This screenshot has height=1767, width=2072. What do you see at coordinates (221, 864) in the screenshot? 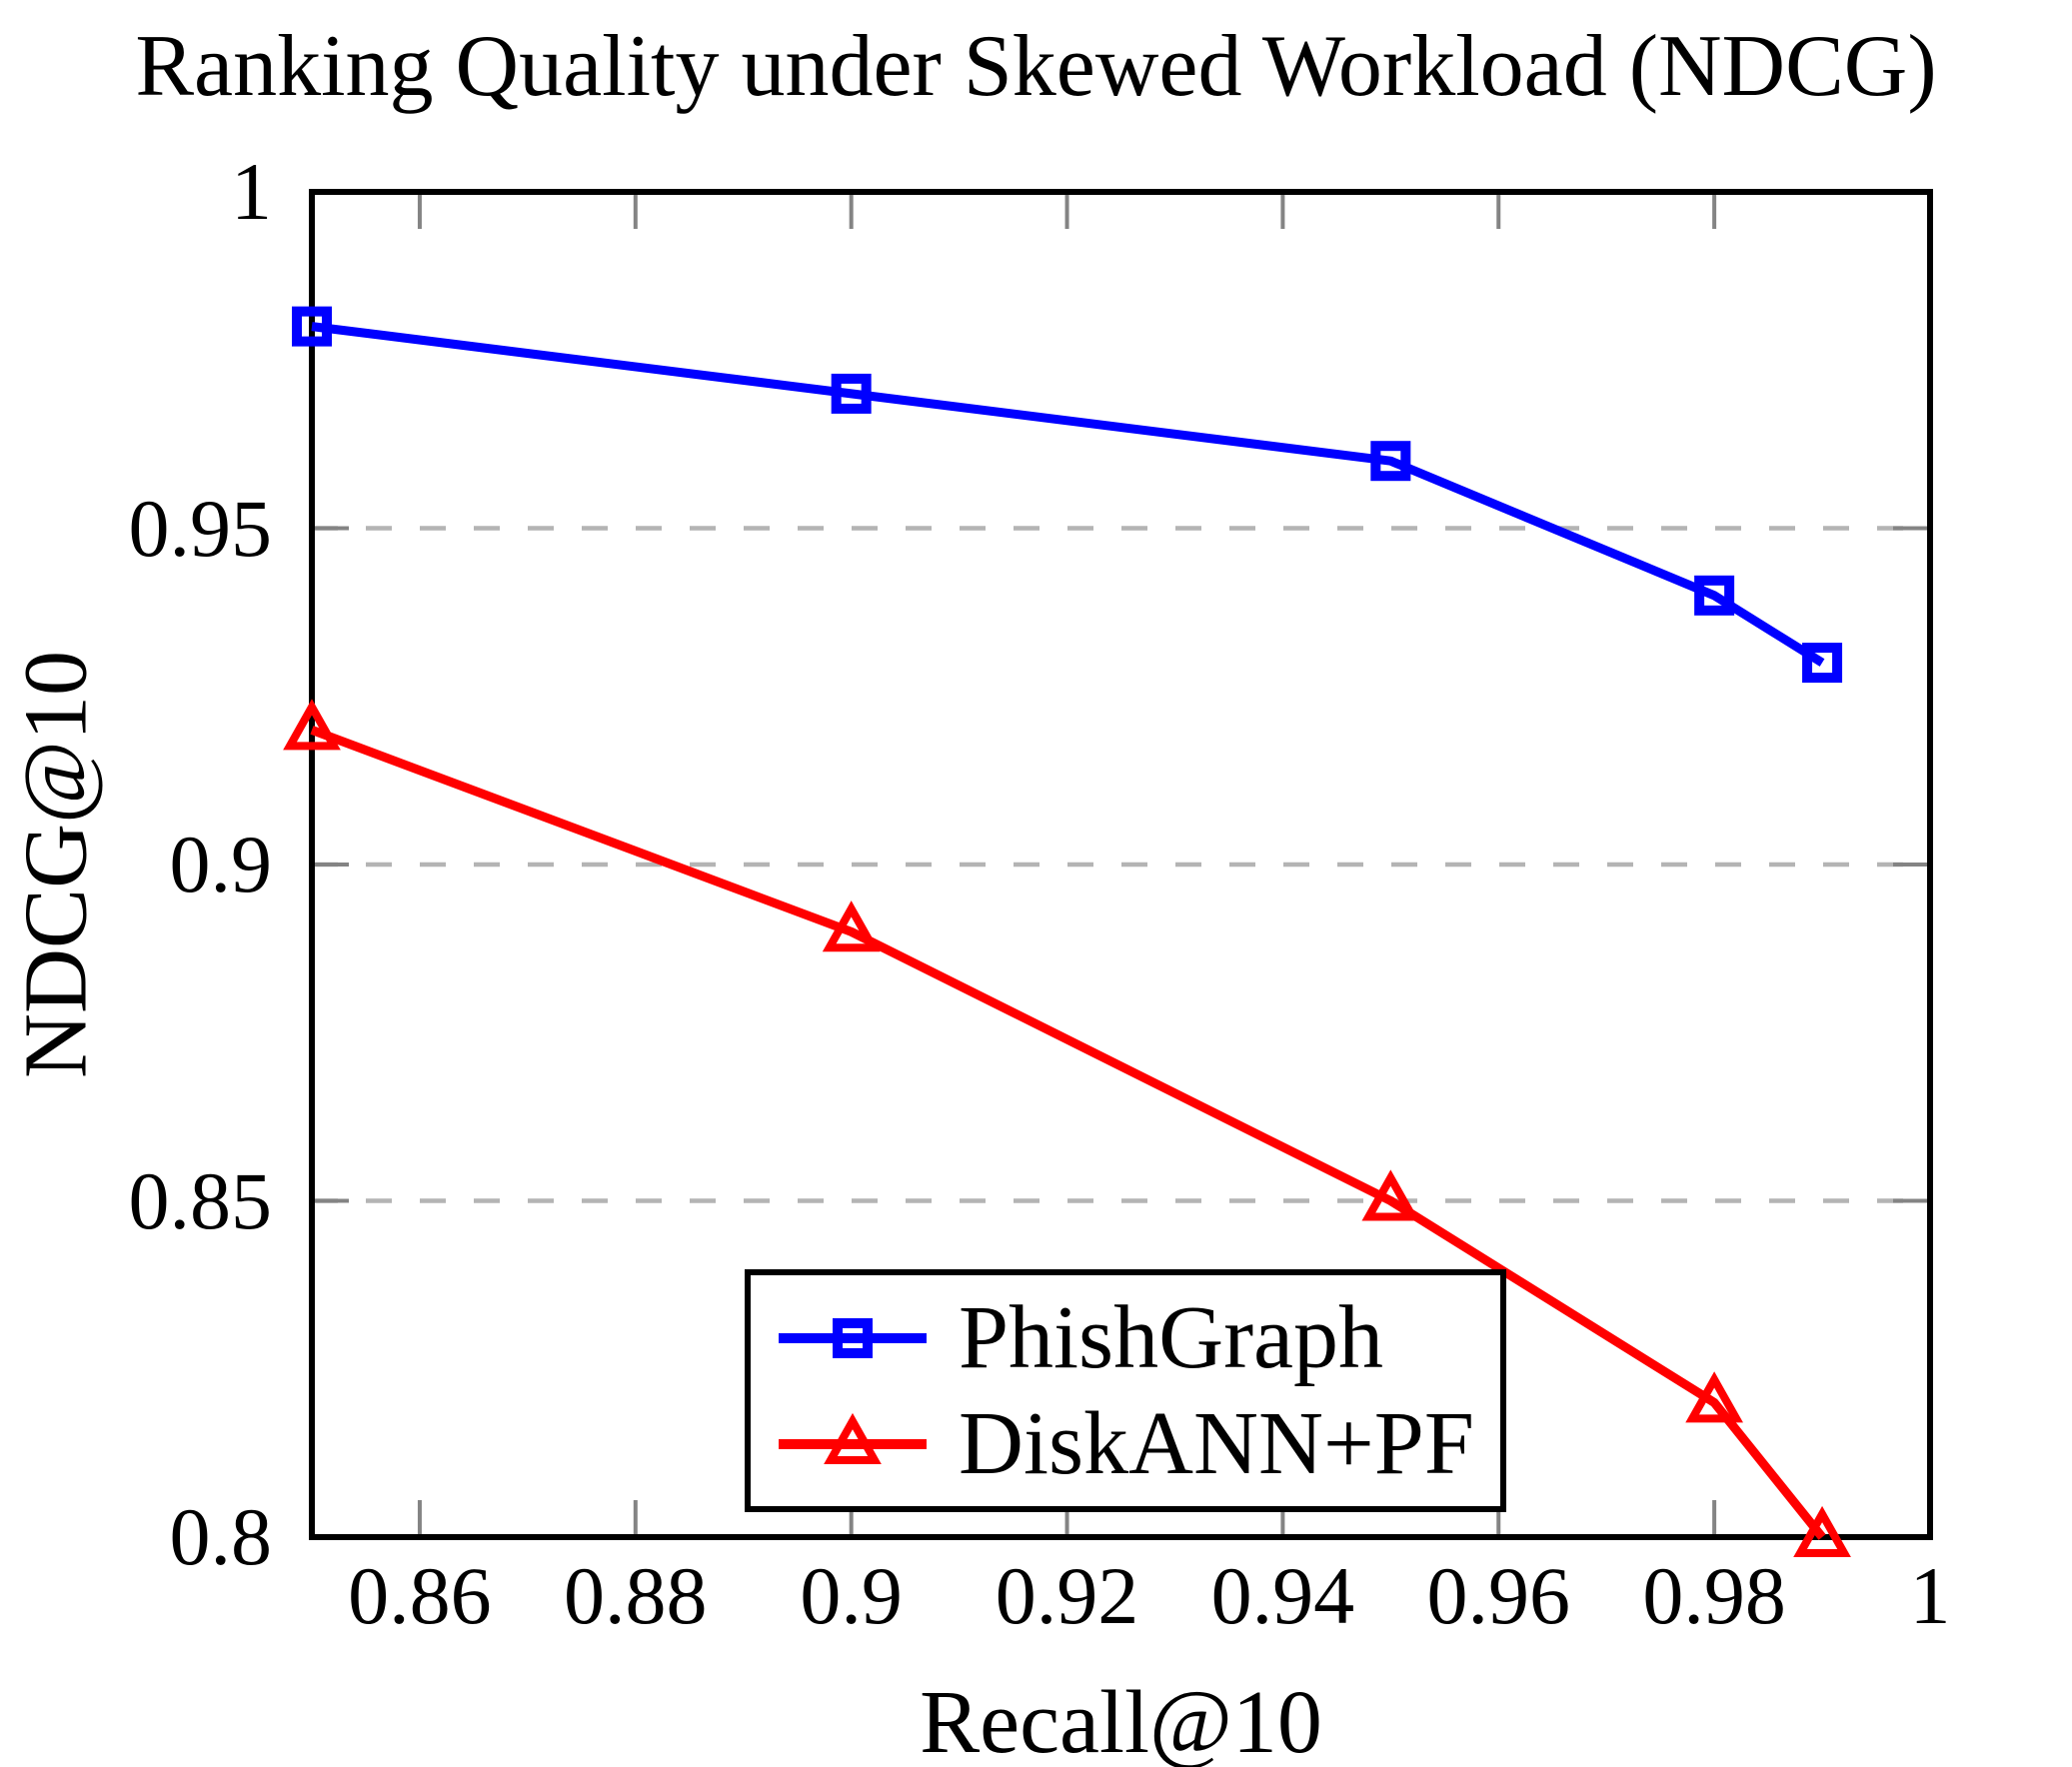
I see `y-tick-label: 0.9` at bounding box center [221, 864].